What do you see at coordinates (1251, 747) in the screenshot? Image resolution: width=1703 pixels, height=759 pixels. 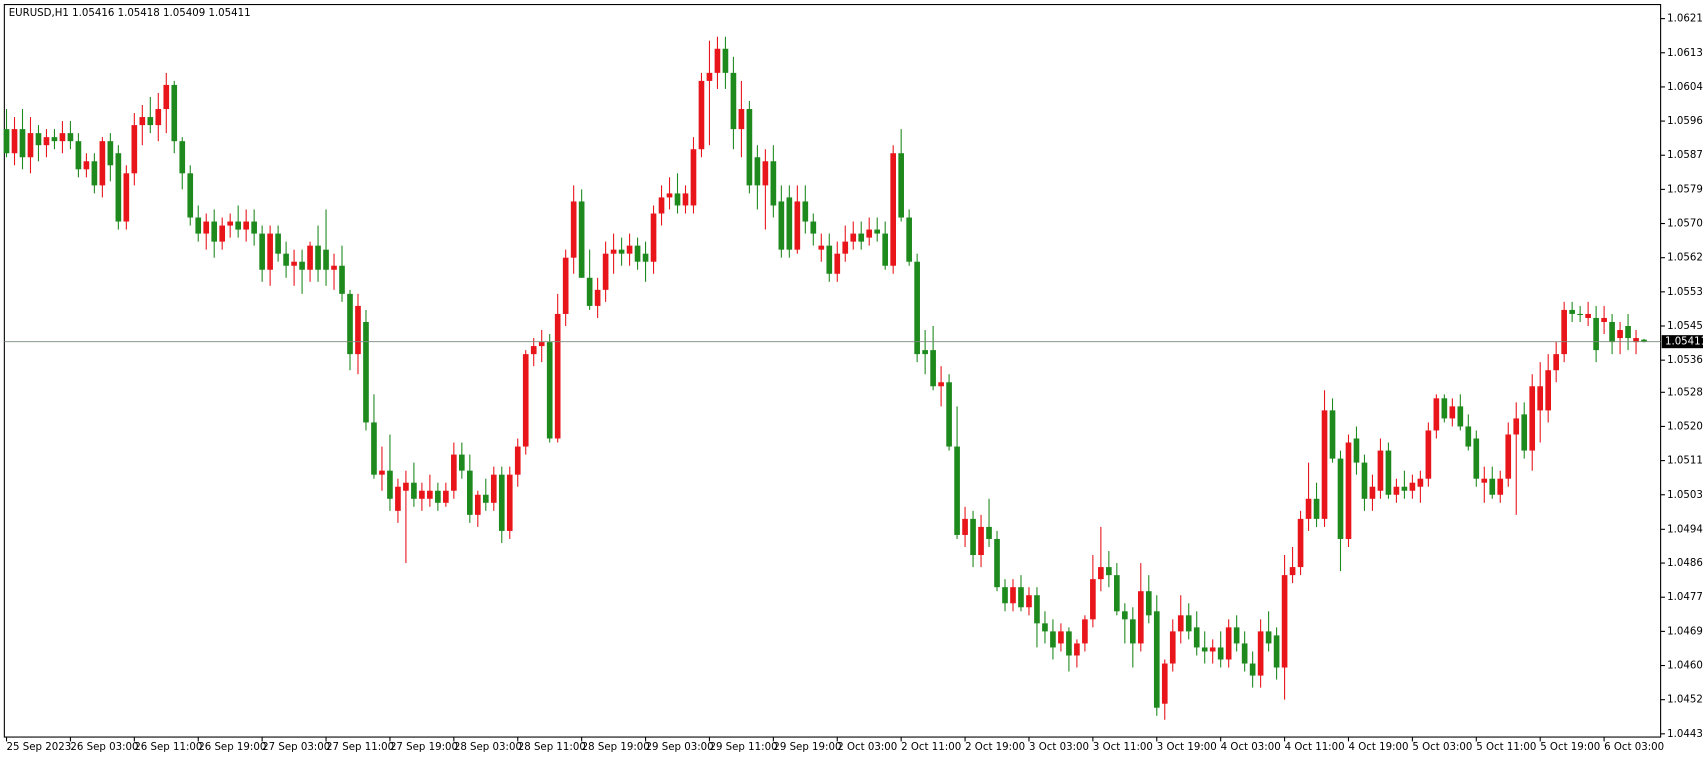 I see `x-tick-label: 4 Oct 03:00` at bounding box center [1251, 747].